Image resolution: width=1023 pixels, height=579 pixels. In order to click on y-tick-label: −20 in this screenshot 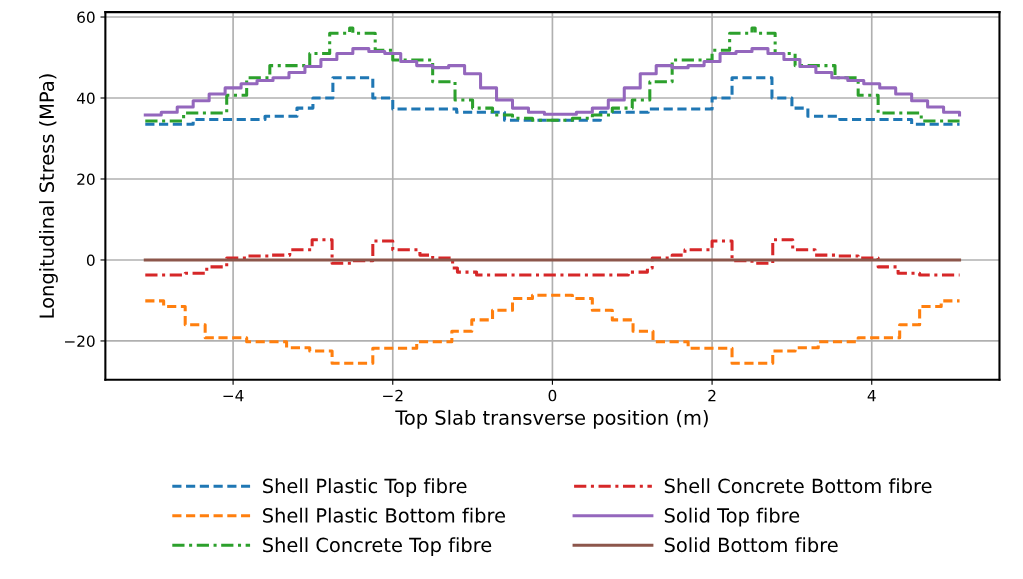, I will do `click(80, 341)`.